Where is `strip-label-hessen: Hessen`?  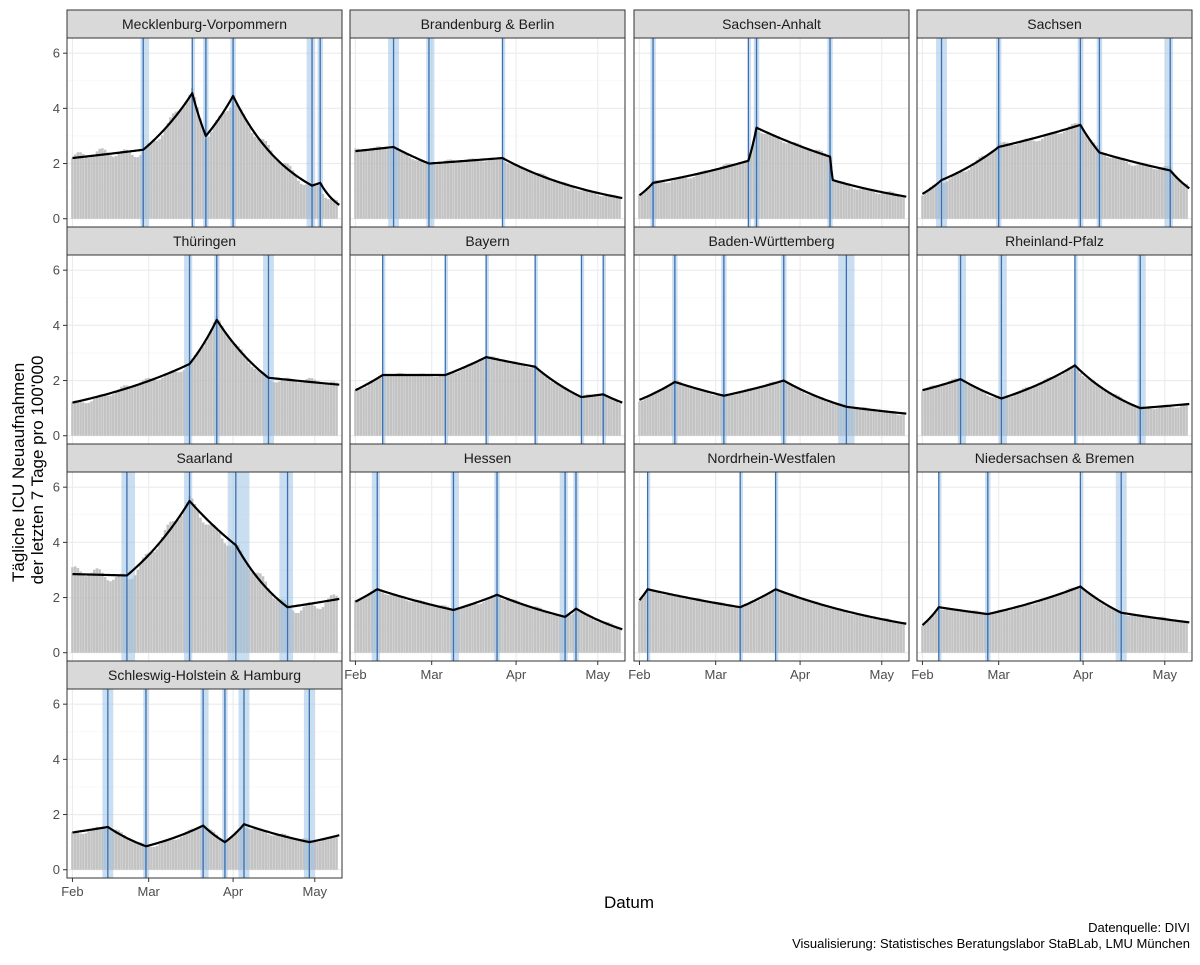
strip-label-hessen: Hessen is located at coordinates (487, 458).